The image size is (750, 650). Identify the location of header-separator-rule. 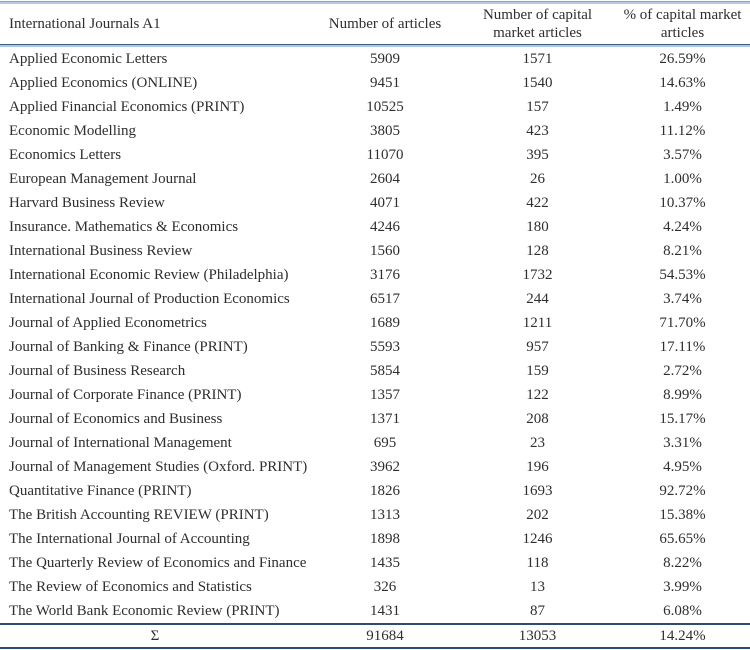
(375, 45).